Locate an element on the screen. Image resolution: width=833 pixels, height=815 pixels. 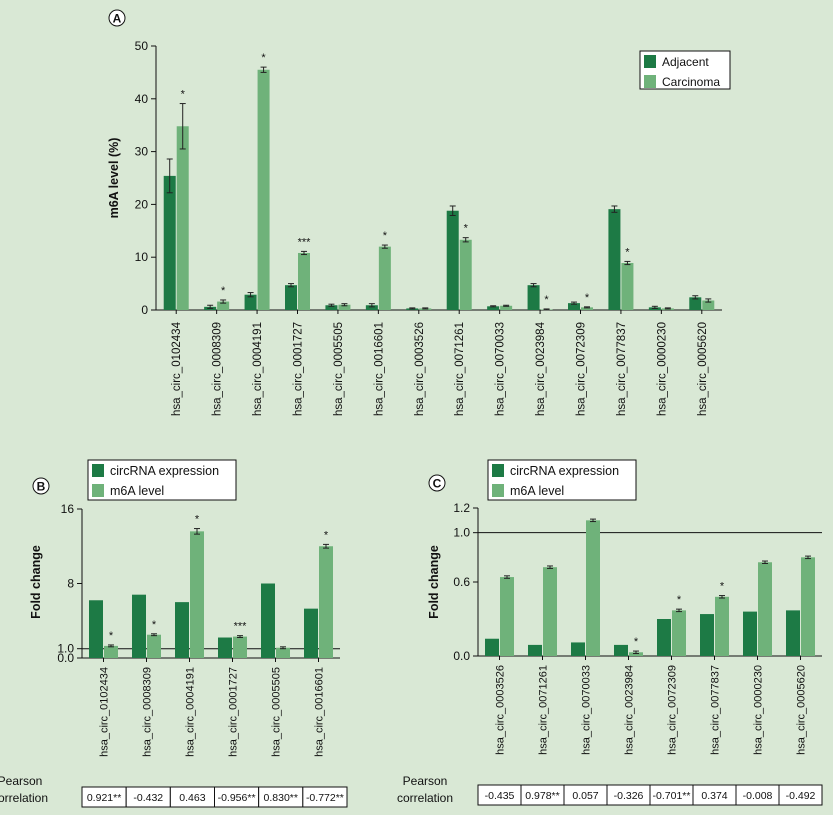
pearson-value: -0.772** is located at coordinates (325, 798).